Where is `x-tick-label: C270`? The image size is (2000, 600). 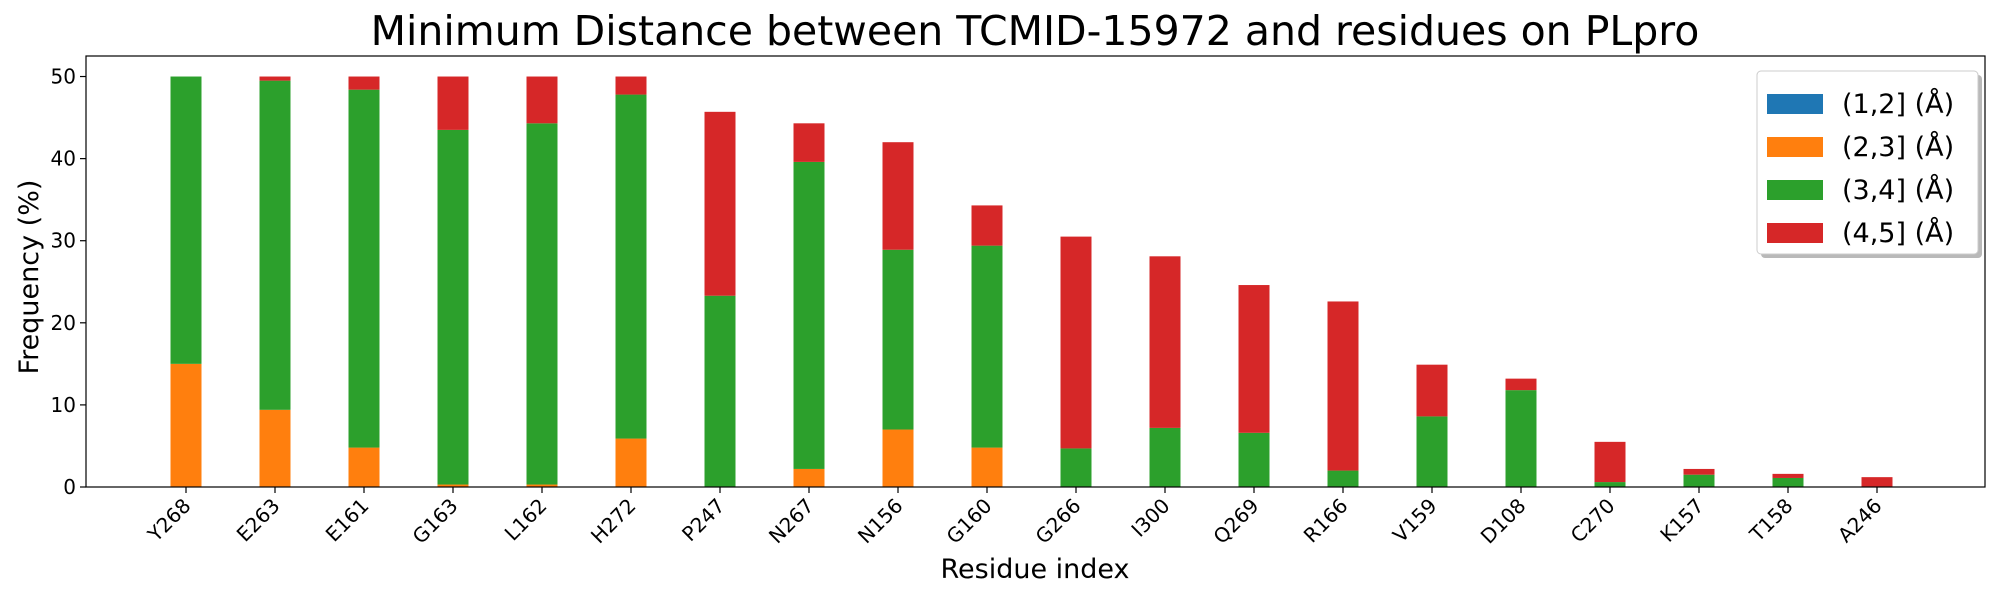 x-tick-label: C270 is located at coordinates (1593, 521).